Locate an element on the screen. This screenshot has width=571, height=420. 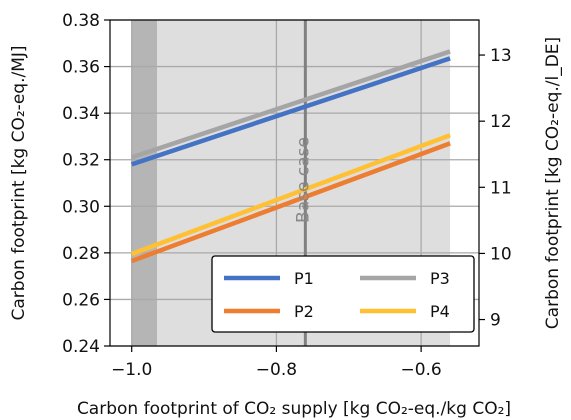
series-line-P3 is located at coordinates (290, 104).